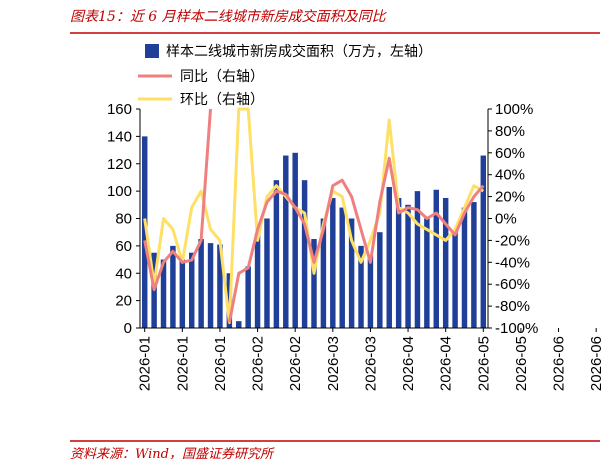 The height and width of the screenshot is (471, 606). What do you see at coordinates (510, 153) in the screenshot?
I see `right-tick-label: 60%` at bounding box center [510, 153].